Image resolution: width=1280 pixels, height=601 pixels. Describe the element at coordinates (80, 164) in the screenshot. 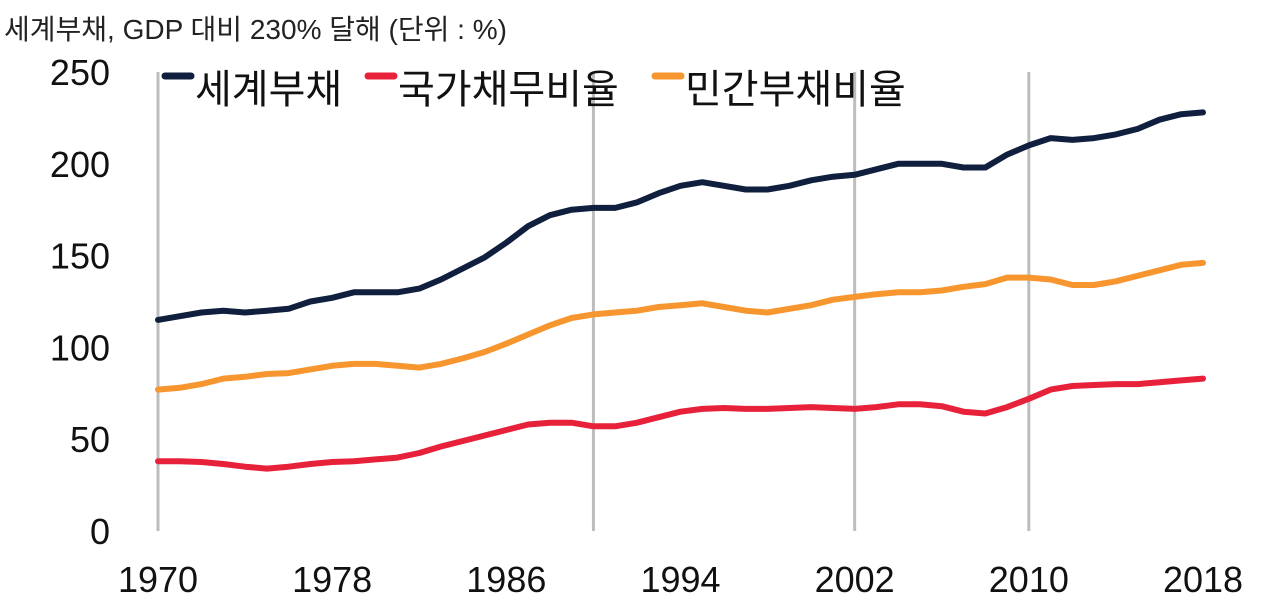

I see `y-tick-label: 200` at that location.